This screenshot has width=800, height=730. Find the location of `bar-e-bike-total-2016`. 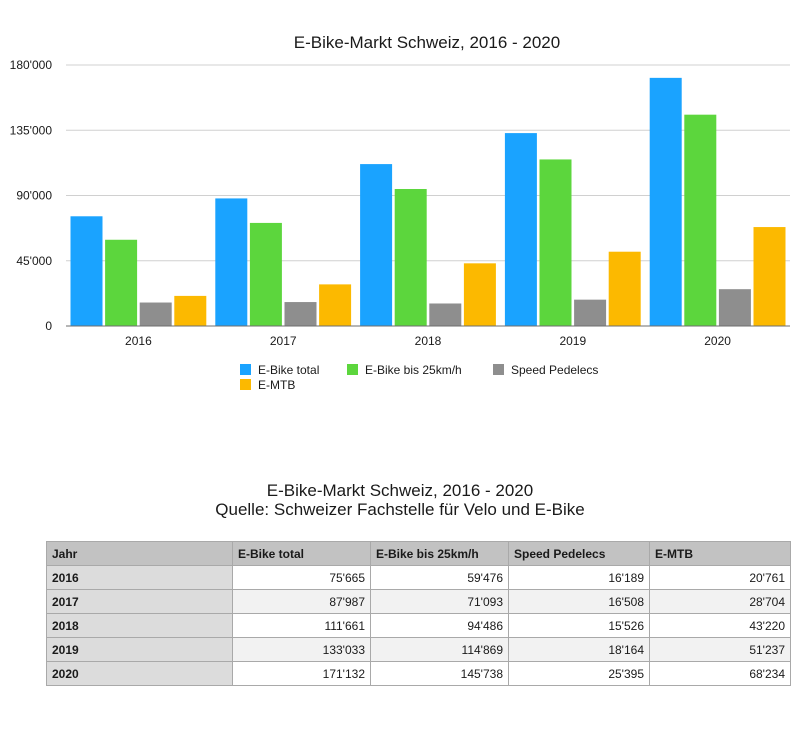

bar-e-bike-total-2016 is located at coordinates (86, 271).